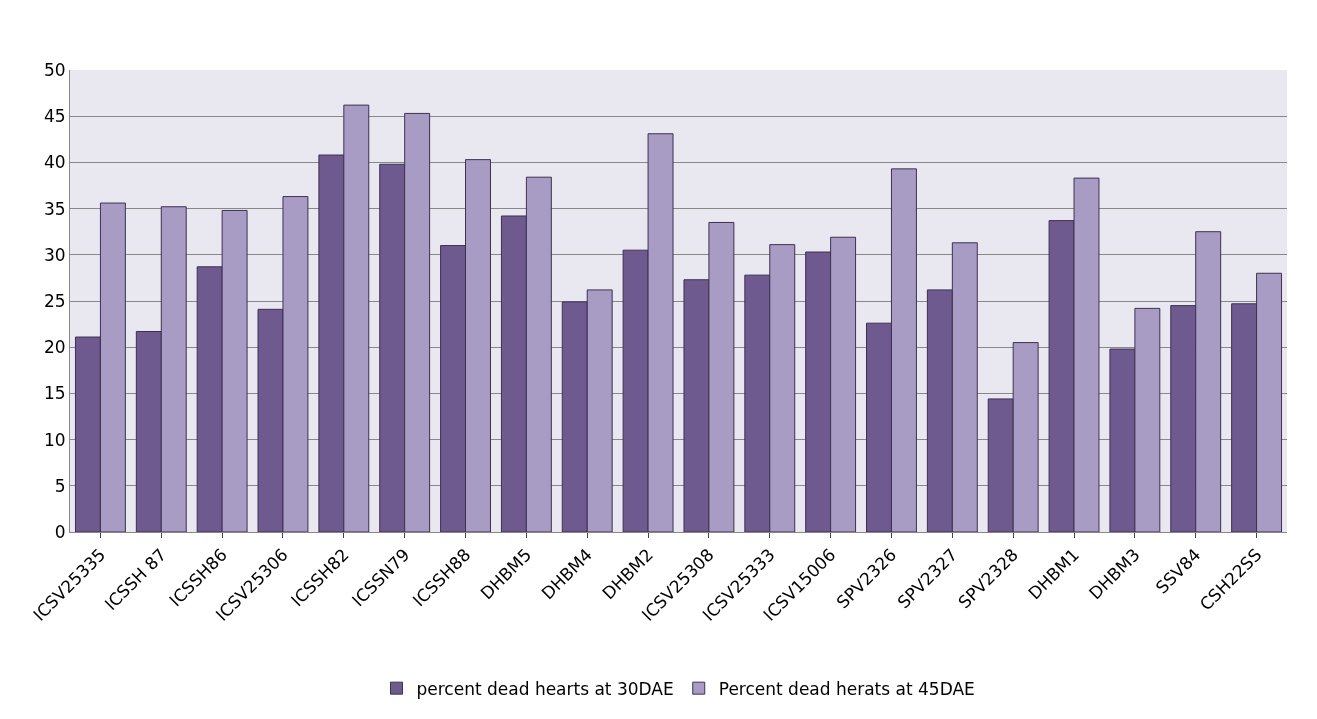  Describe the element at coordinates (54, 254) in the screenshot. I see `y-tick-label: 30` at that location.